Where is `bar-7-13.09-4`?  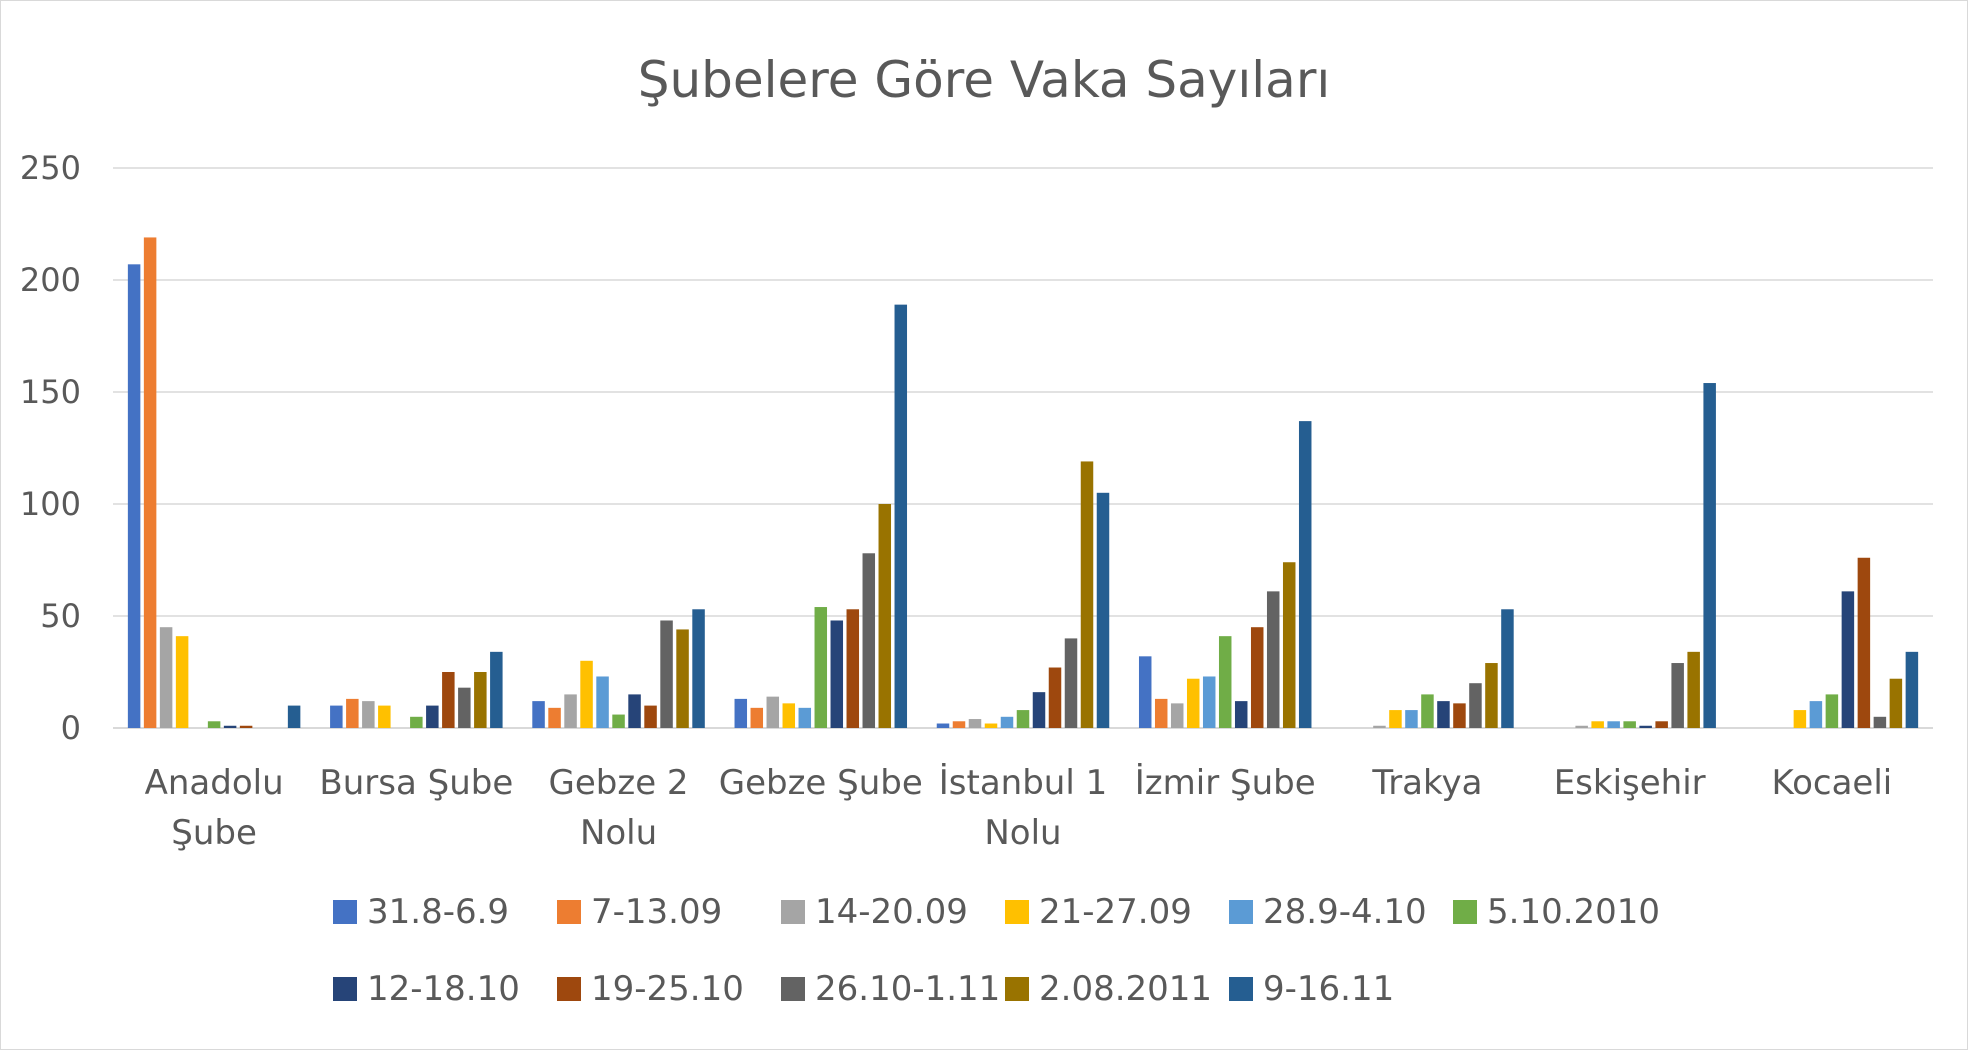
bar-7-13.09-4 is located at coordinates (959, 724).